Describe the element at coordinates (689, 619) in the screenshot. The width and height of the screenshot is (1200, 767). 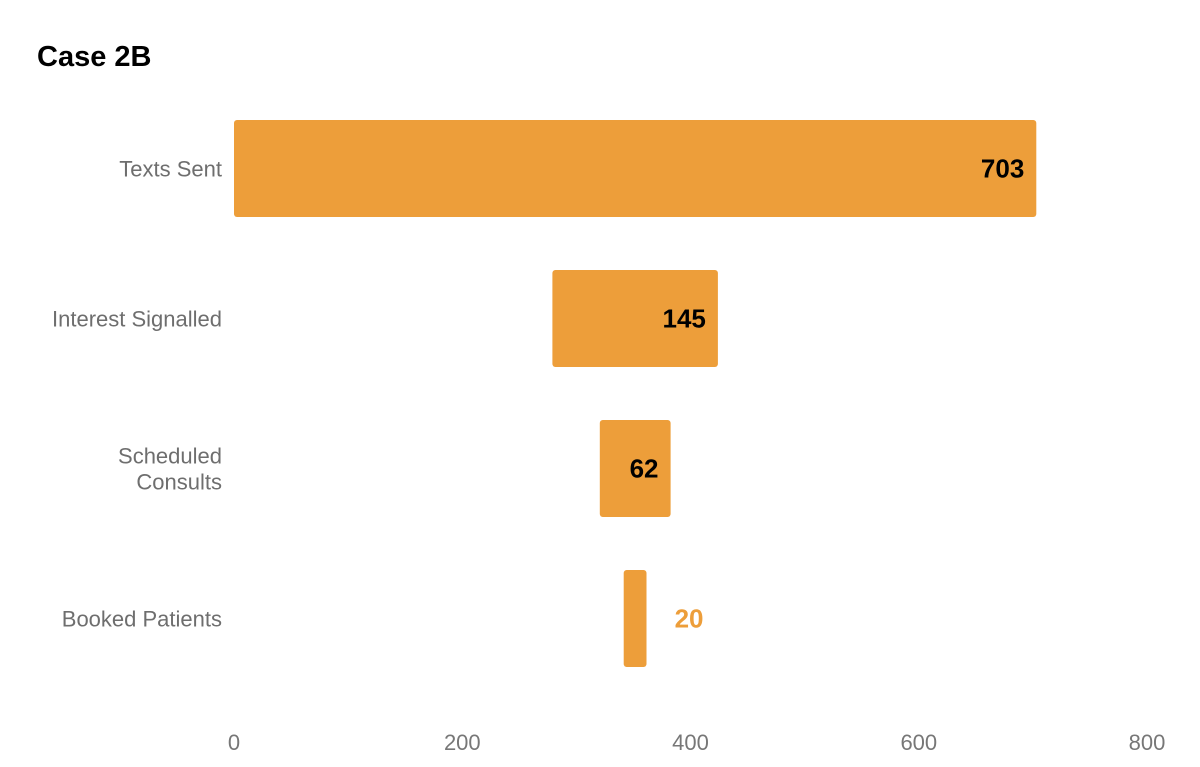
I see `value-label: 20` at that location.